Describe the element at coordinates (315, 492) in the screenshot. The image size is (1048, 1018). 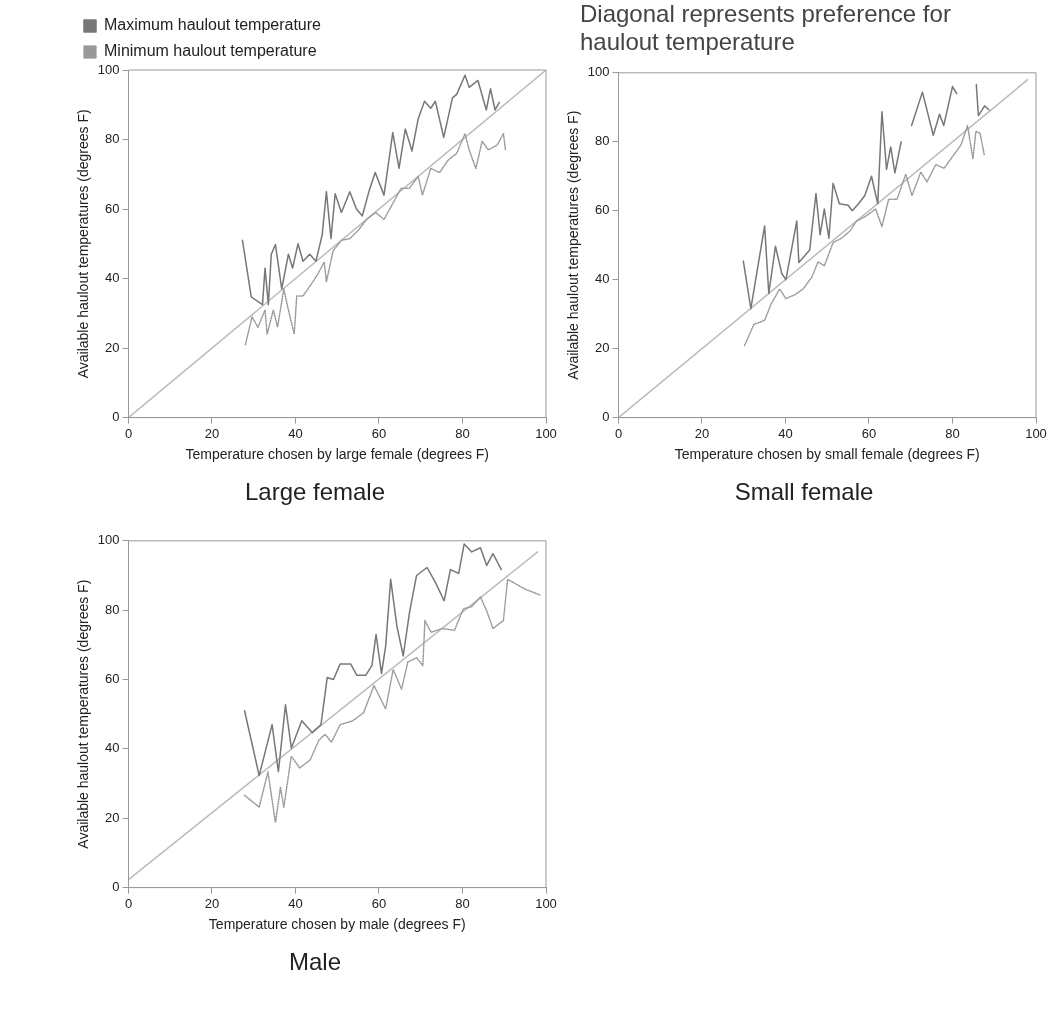
I see `text: Large female` at that location.